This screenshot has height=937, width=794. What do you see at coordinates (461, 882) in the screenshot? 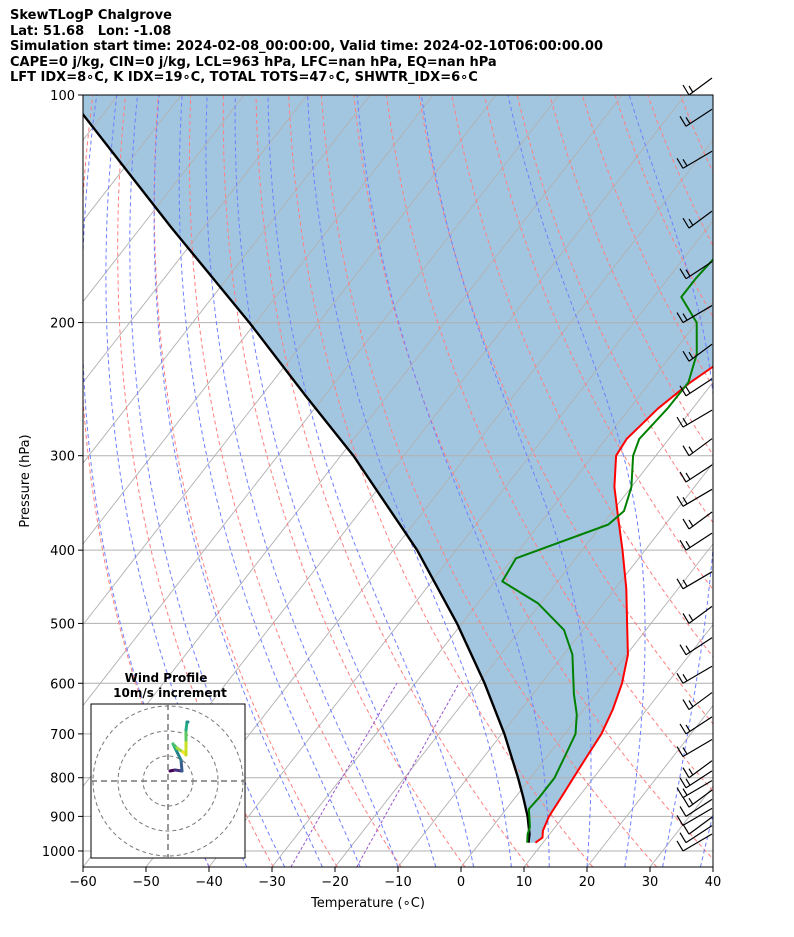
I see `x-tick-label: 0` at bounding box center [461, 882].